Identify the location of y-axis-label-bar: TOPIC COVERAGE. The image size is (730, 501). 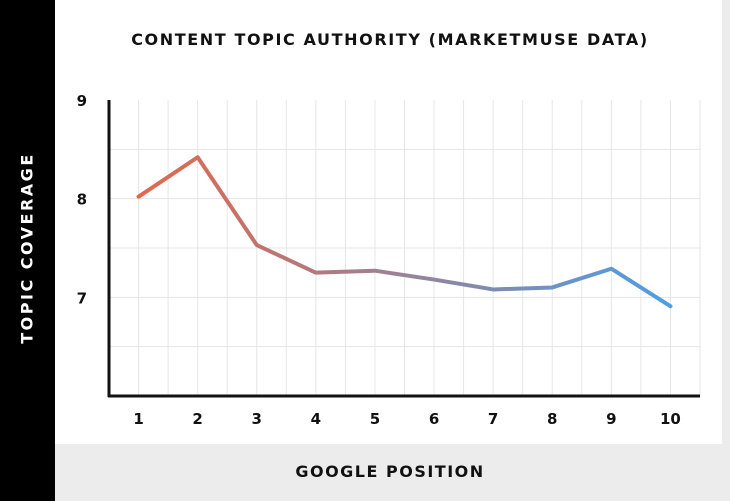
(27, 250).